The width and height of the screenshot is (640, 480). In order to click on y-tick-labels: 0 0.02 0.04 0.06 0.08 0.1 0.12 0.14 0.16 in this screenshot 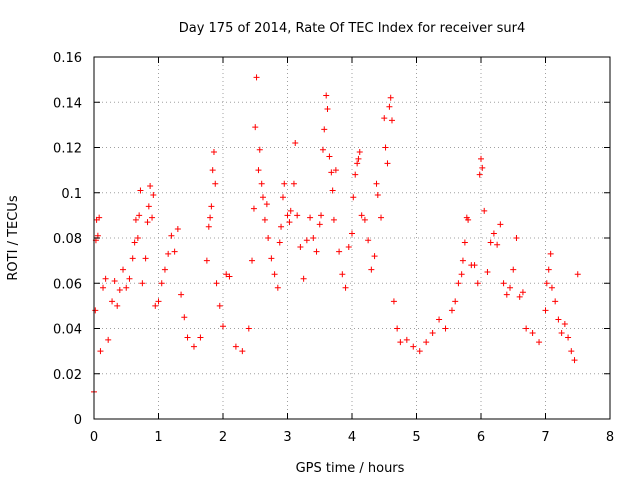, I will do `click(67, 239)`.